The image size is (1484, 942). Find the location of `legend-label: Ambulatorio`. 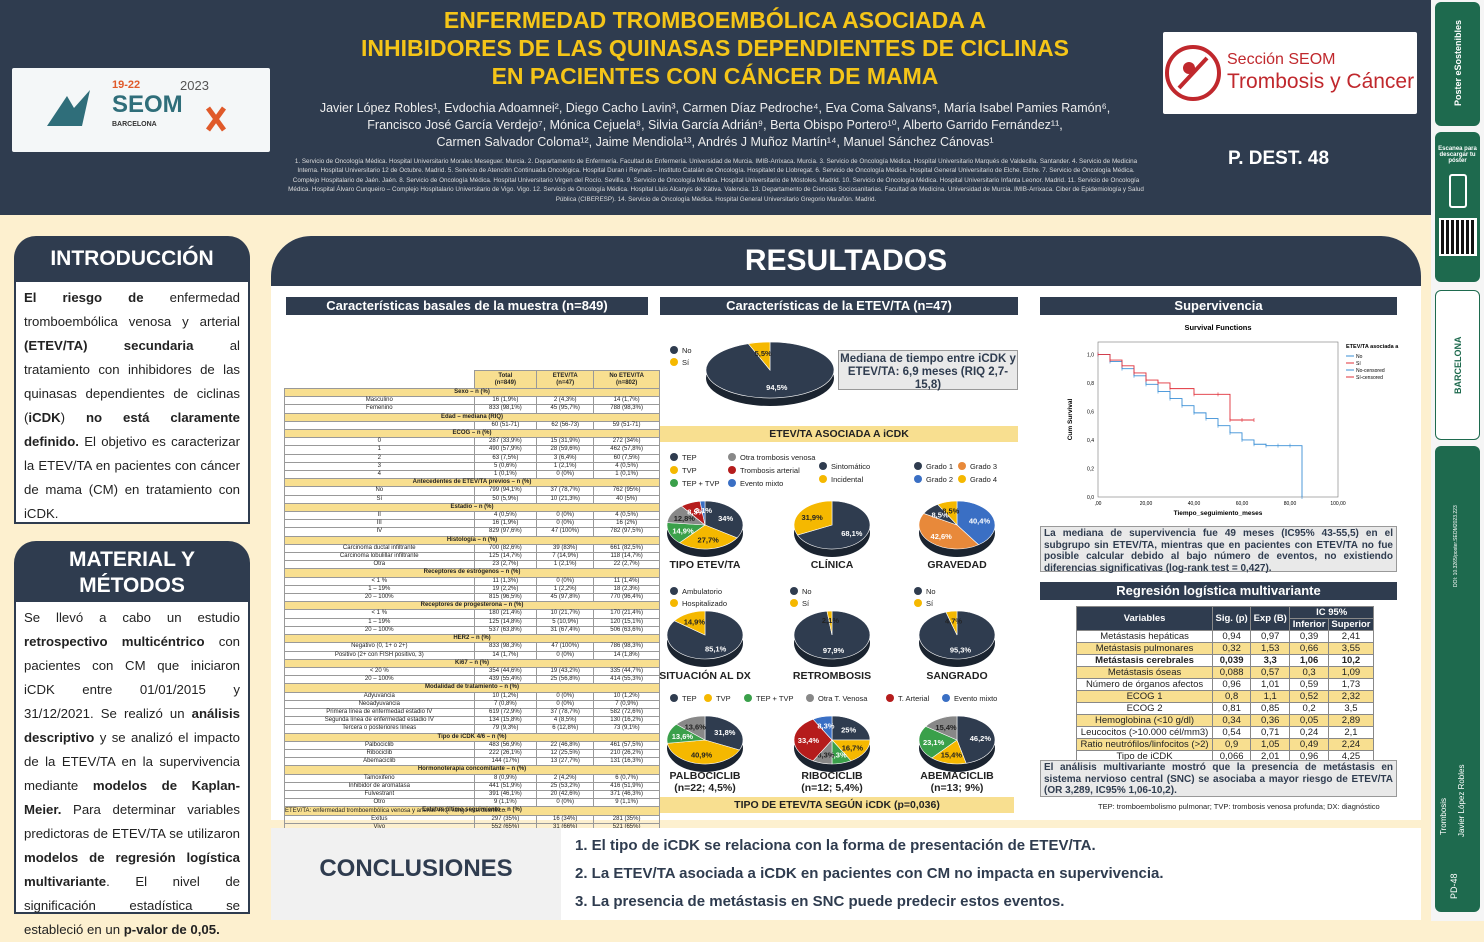

legend-label: Ambulatorio is located at coordinates (702, 591).